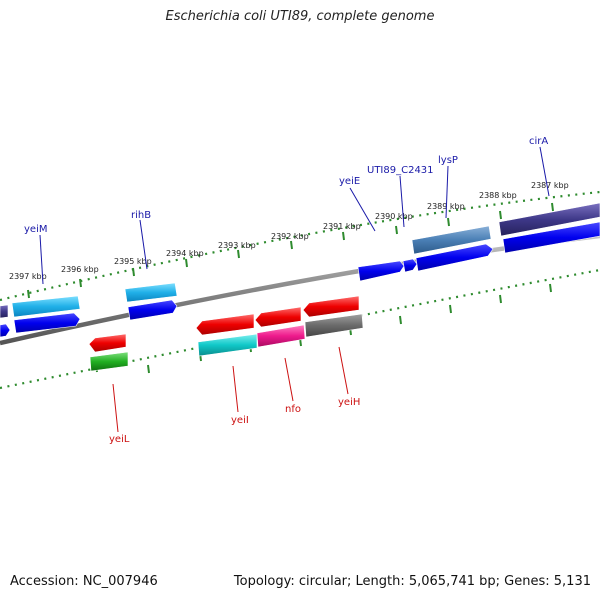 The width and height of the screenshot is (600, 600). Describe the element at coordinates (151, 292) in the screenshot. I see `gene-arrow-rihB` at that location.